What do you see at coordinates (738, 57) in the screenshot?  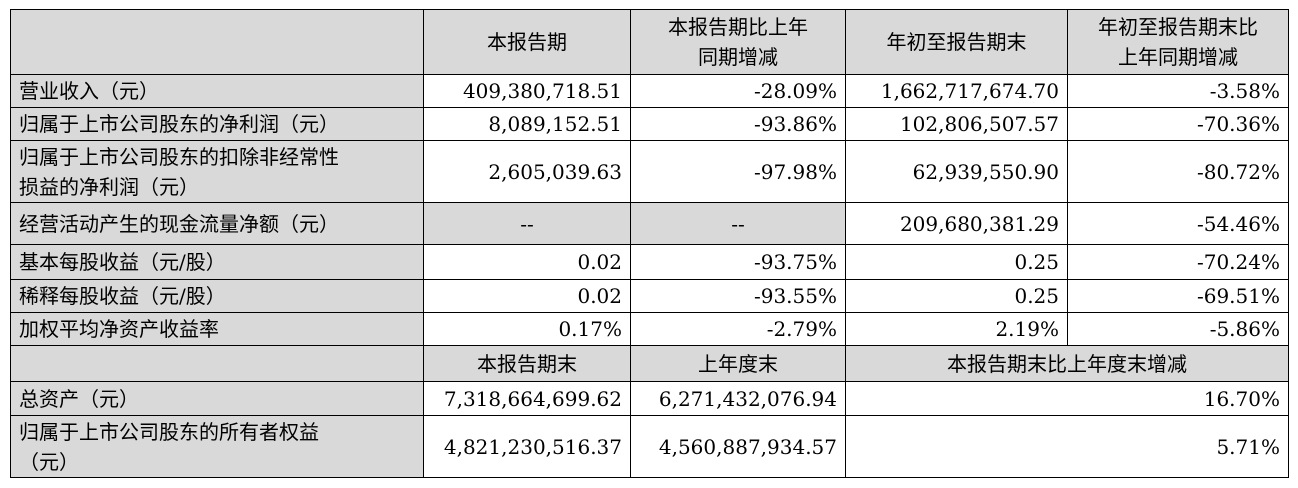 I see `header-current-period-yoy-line2: 同期增减` at bounding box center [738, 57].